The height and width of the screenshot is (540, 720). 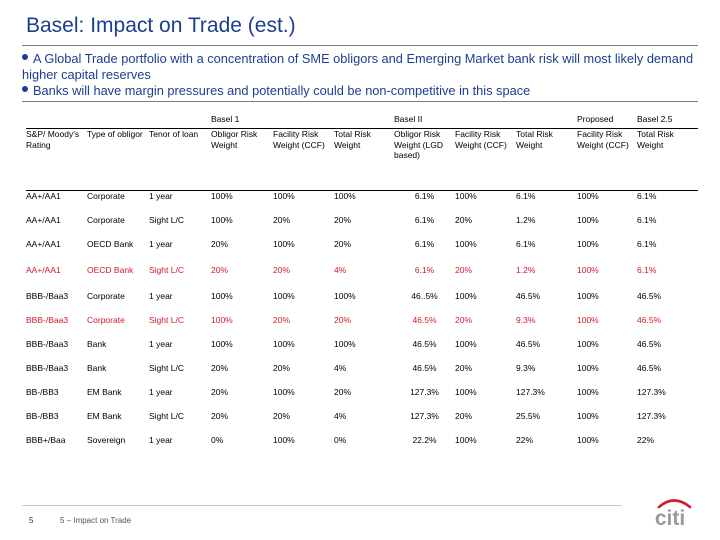 I want to click on footer-divider, so click(x=322, y=505).